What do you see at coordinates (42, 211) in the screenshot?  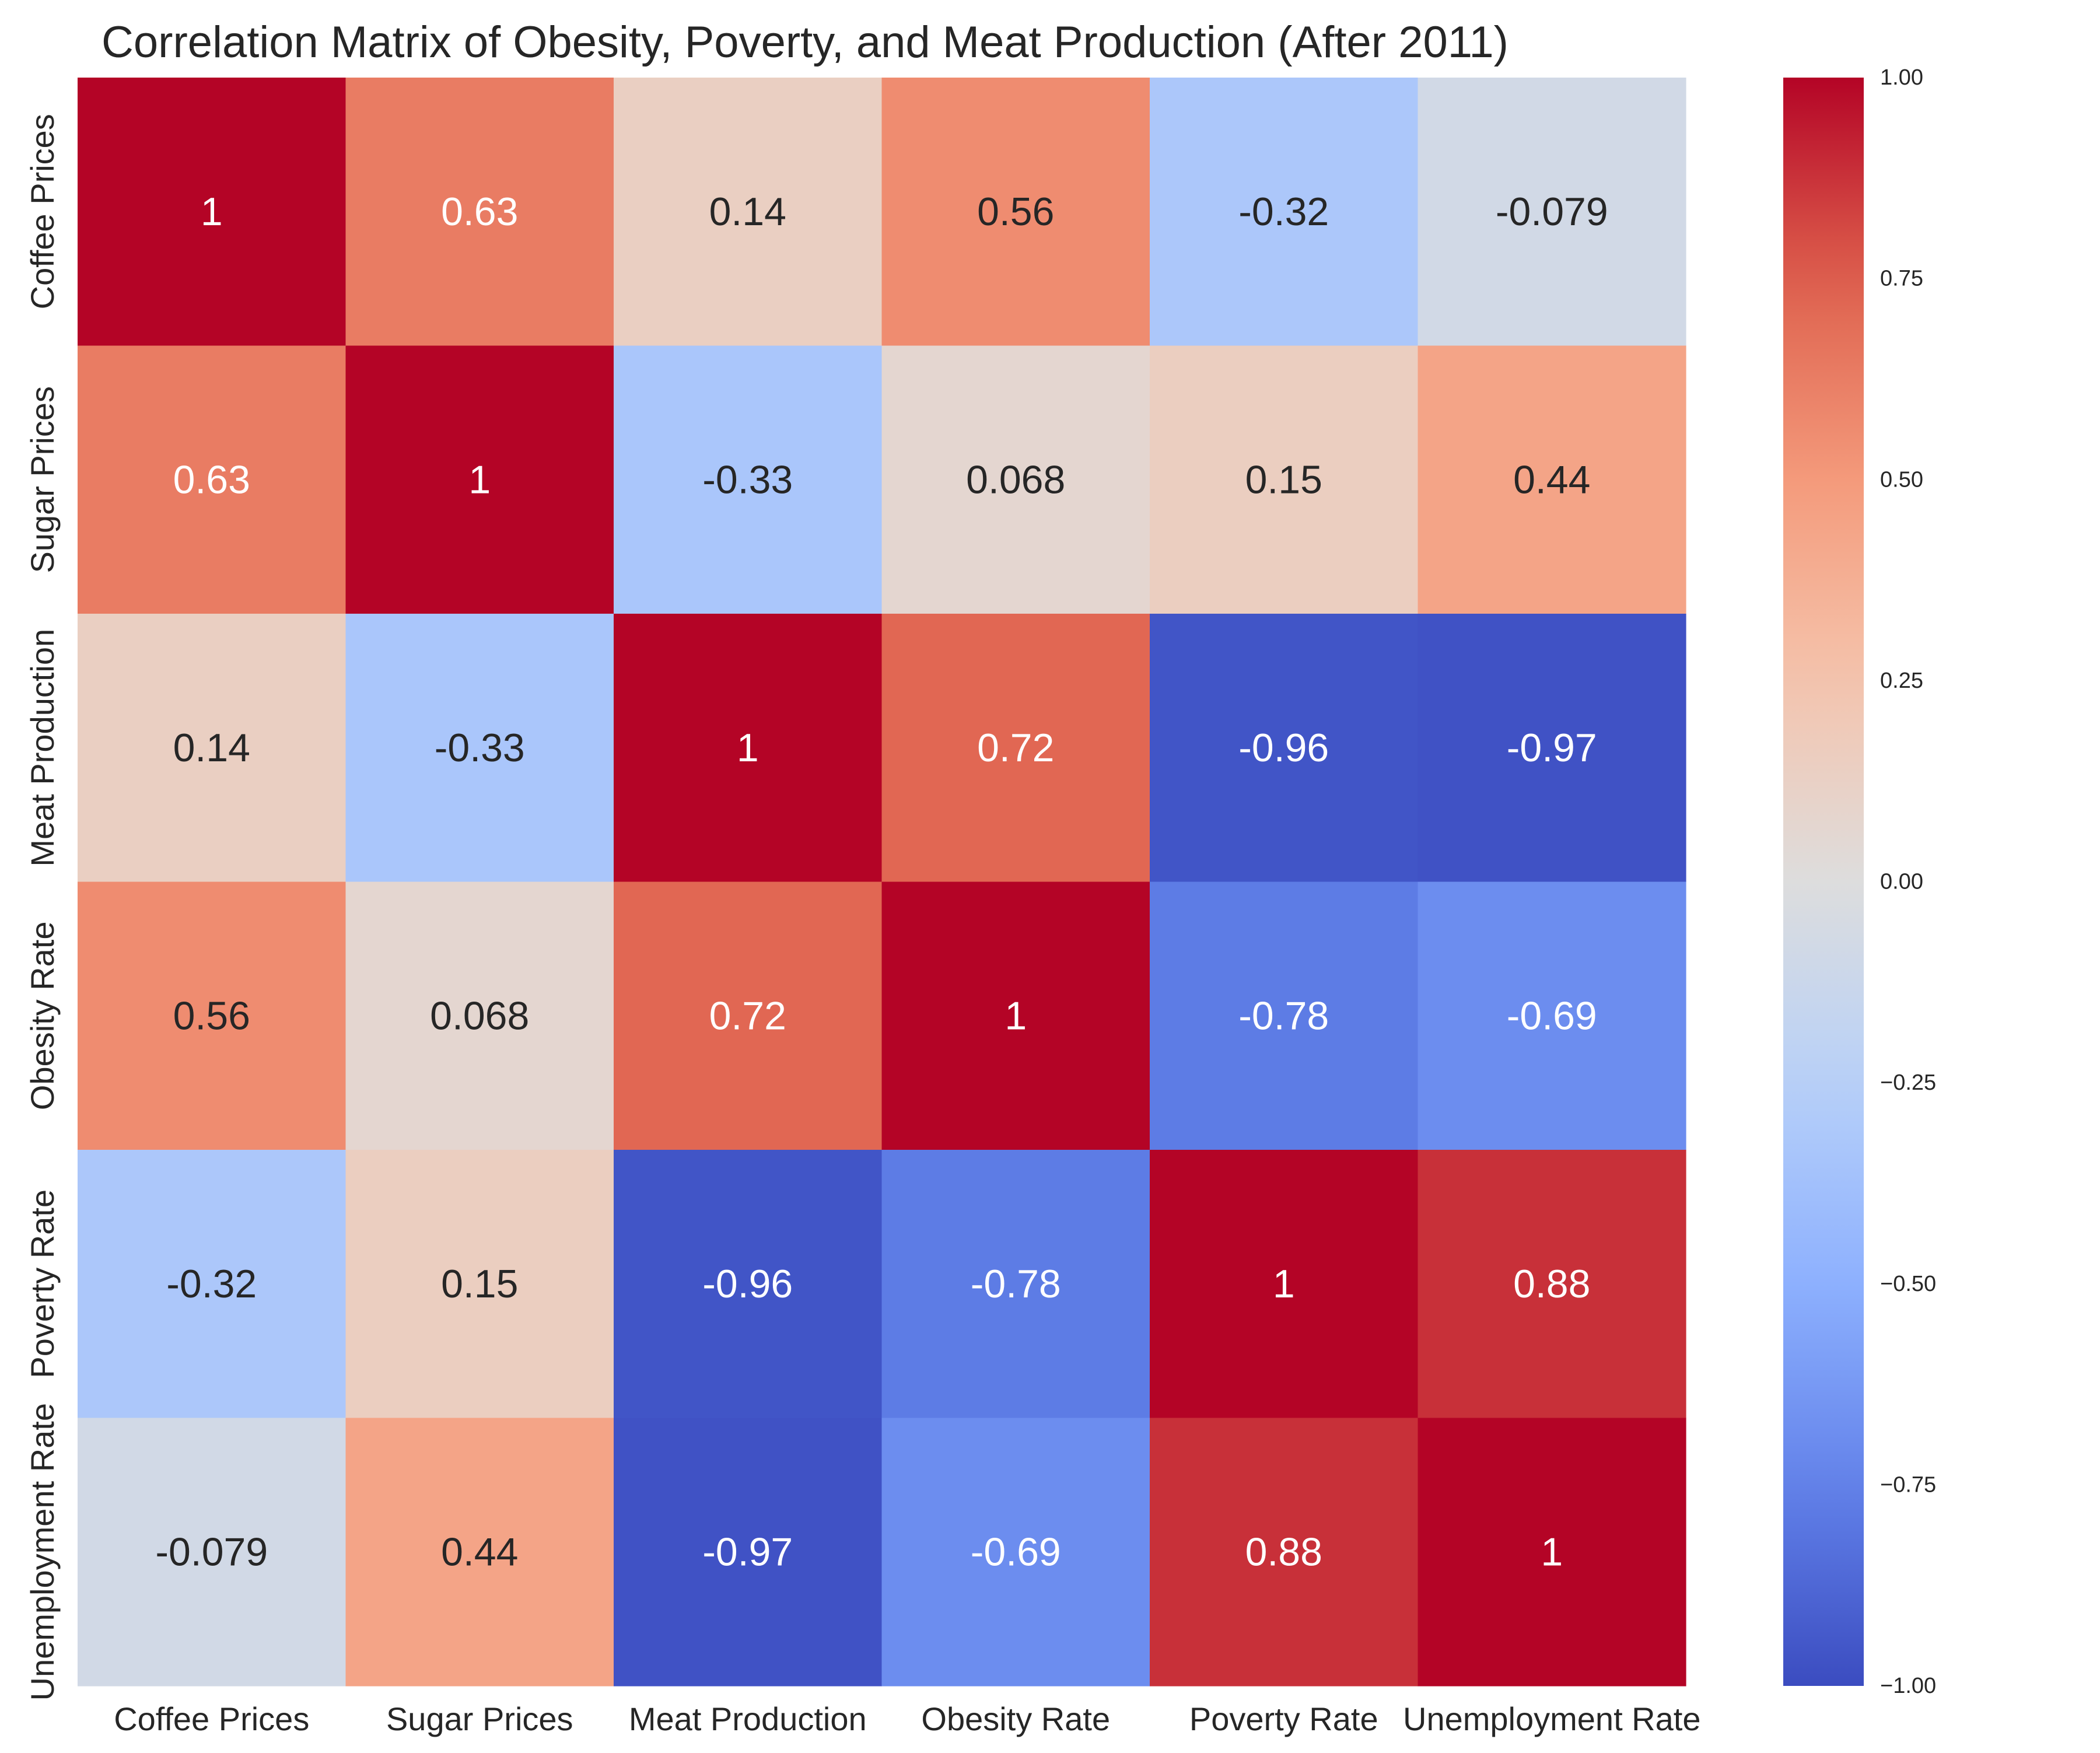 I see `y-tick-label: Coffee Prices` at bounding box center [42, 211].